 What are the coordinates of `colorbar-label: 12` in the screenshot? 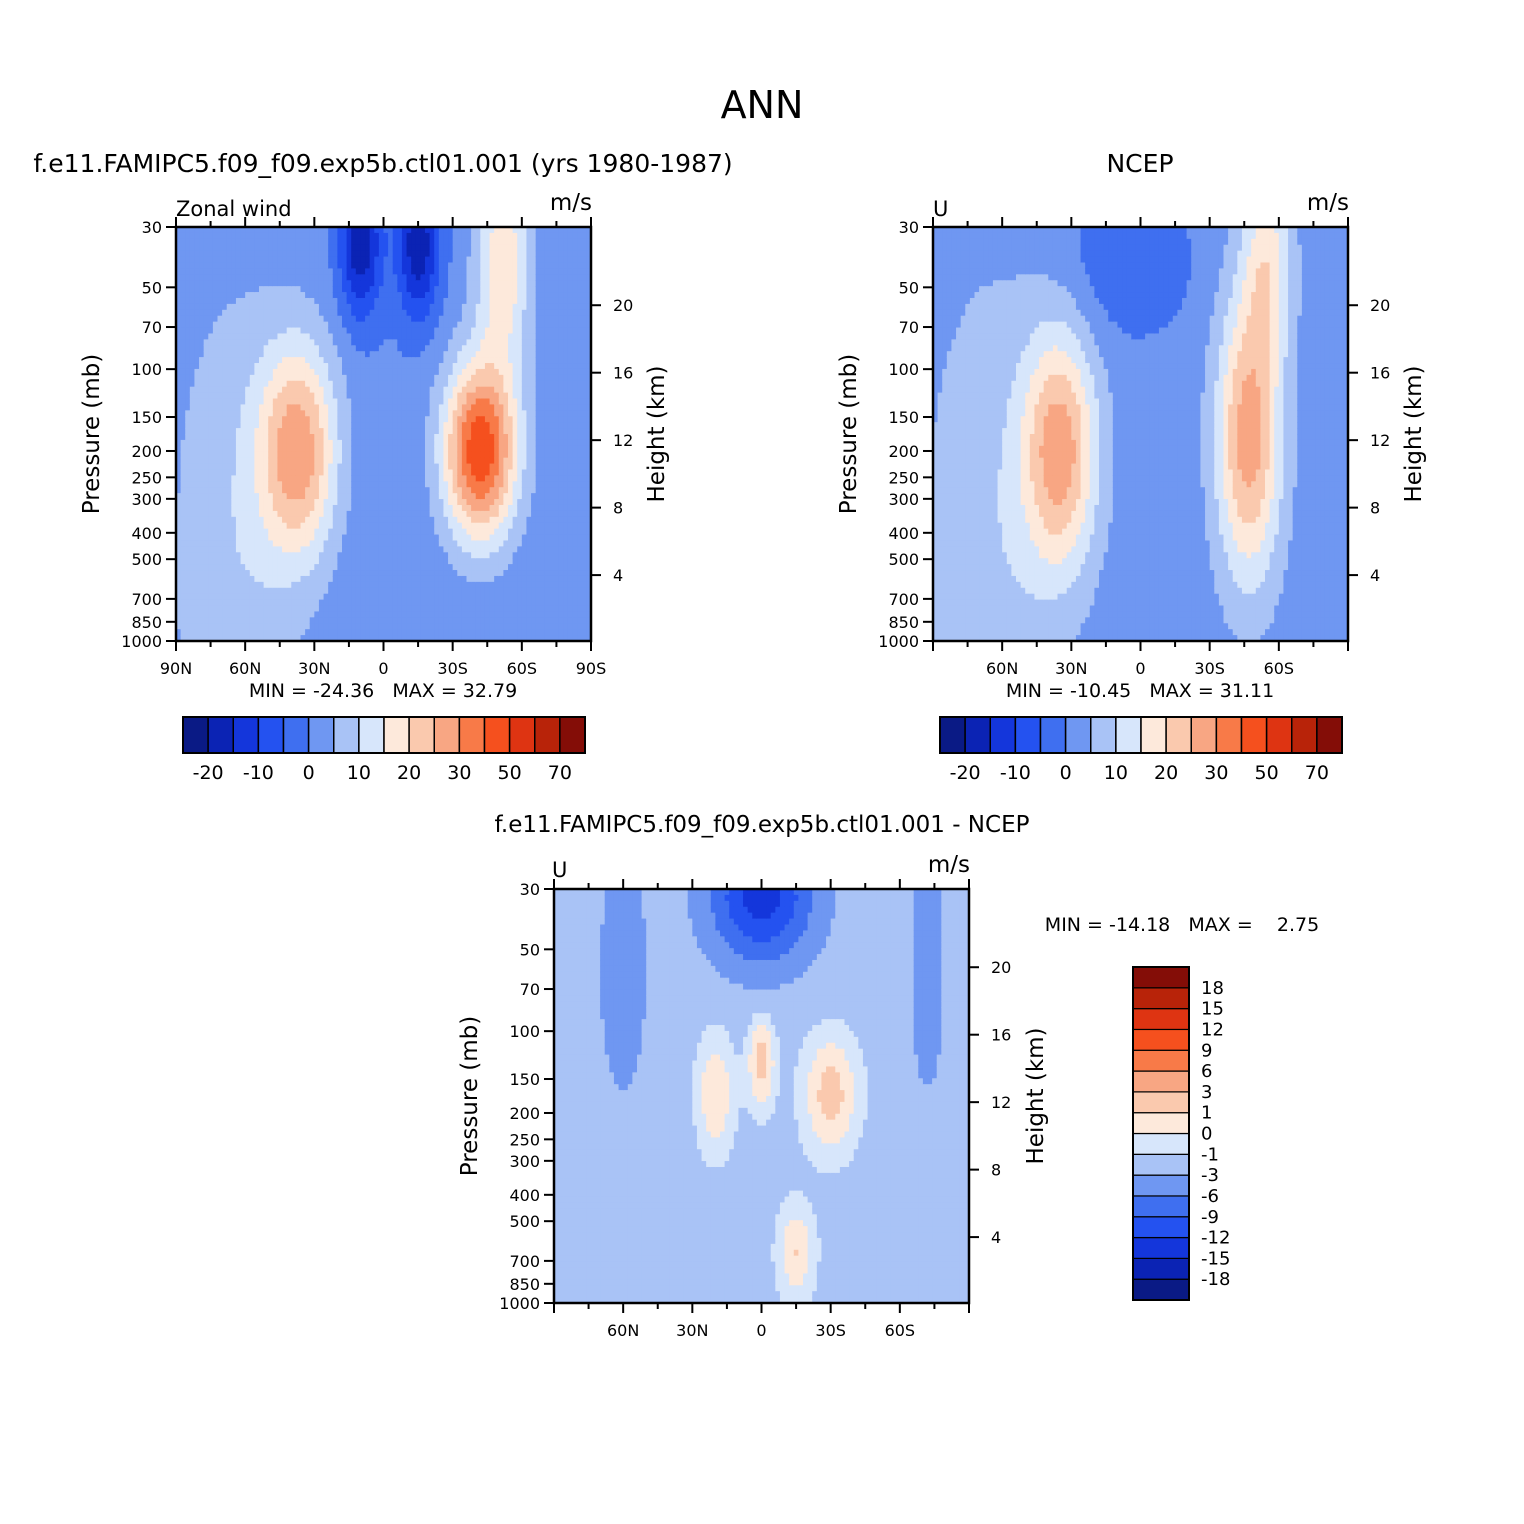 It's located at (1212, 1029).